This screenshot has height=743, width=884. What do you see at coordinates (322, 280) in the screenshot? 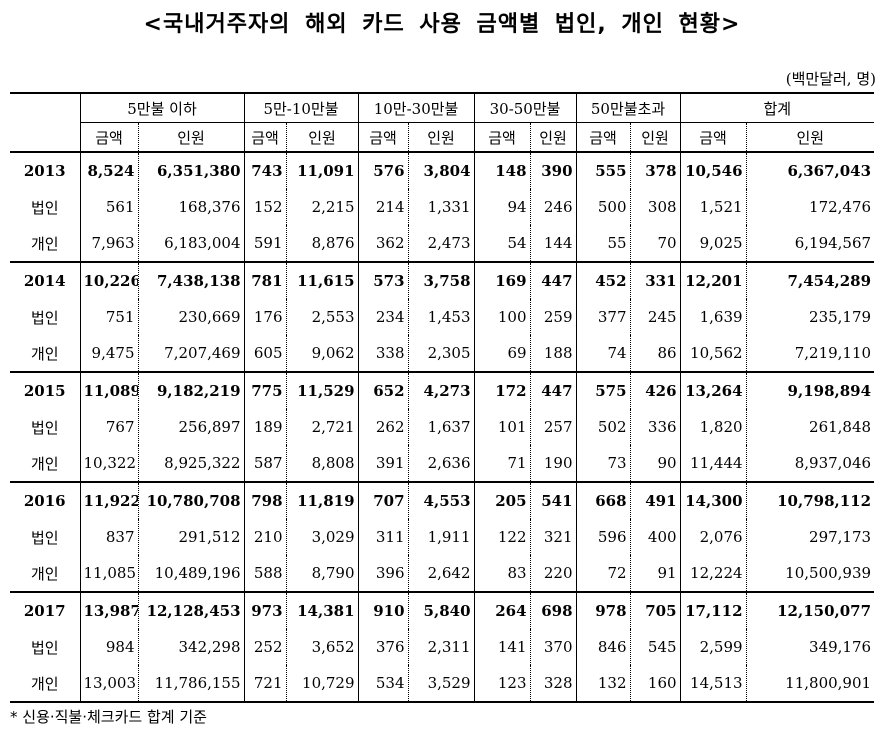
I see `persons-cell: 11,615` at bounding box center [322, 280].